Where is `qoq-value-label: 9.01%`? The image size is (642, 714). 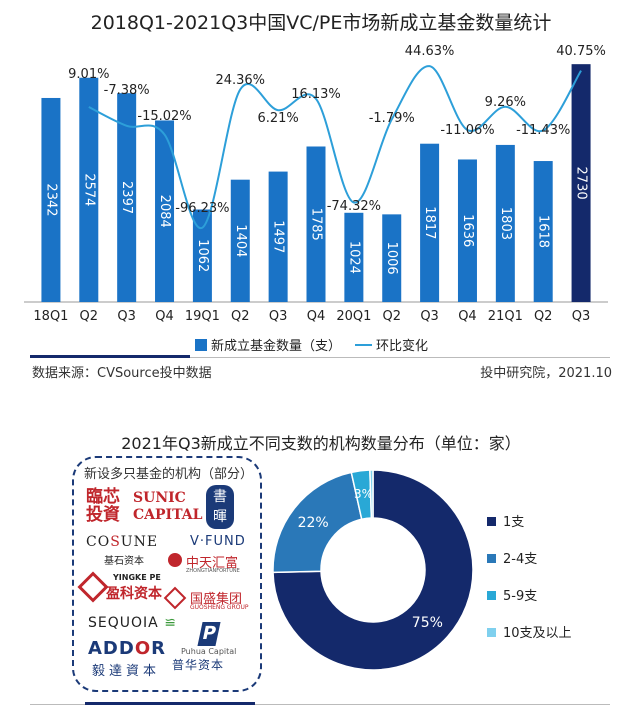 qoq-value-label: 9.01% is located at coordinates (88, 74).